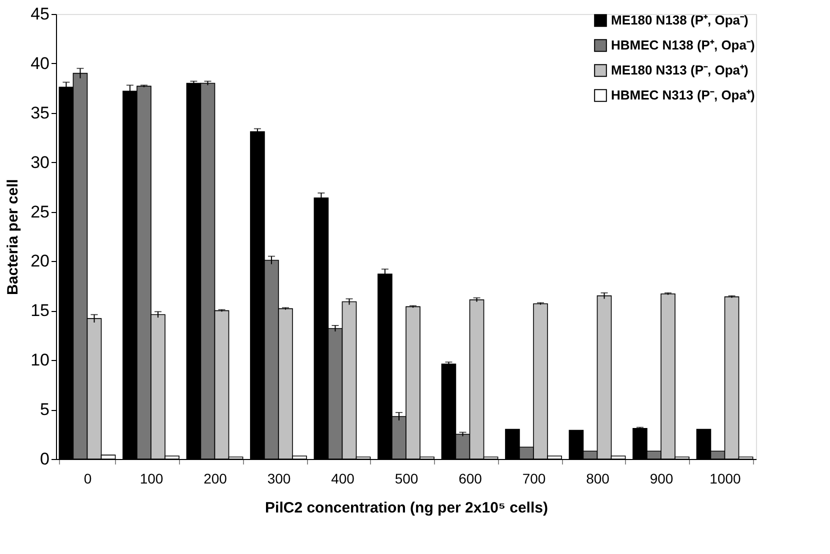 This screenshot has width=830, height=554. I want to click on legend-label: HBMEC N313 (P⁻, Opa⁺), so click(683, 95).